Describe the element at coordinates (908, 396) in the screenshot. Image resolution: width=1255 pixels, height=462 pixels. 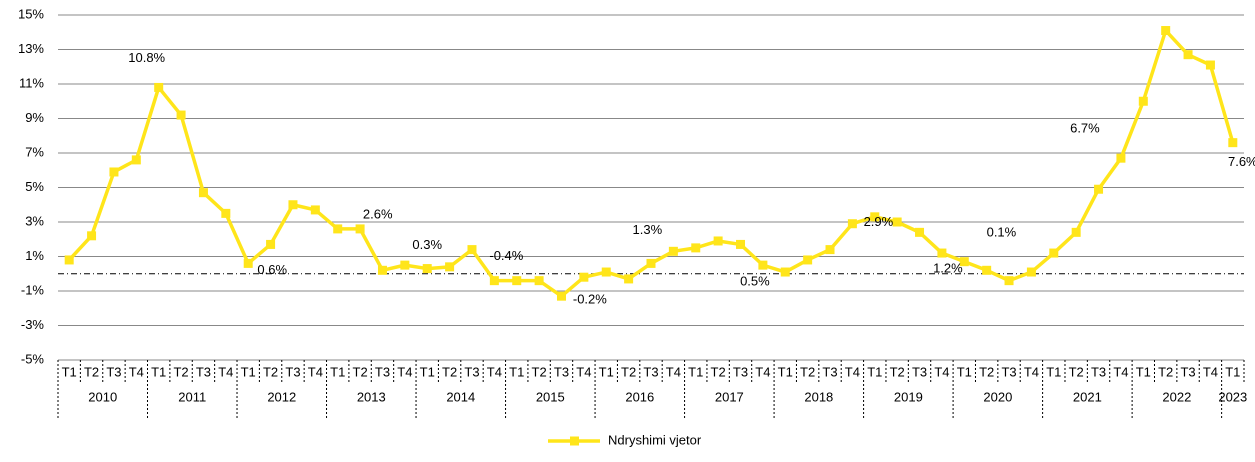
I see `x-group-label: 2019` at that location.